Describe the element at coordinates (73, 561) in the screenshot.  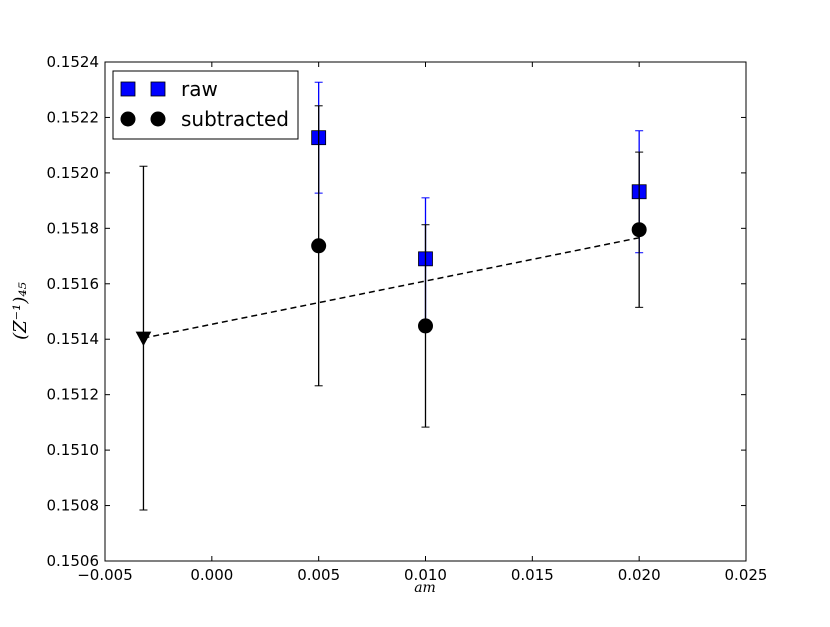
I see `y-tick-label: 0.1506` at that location.